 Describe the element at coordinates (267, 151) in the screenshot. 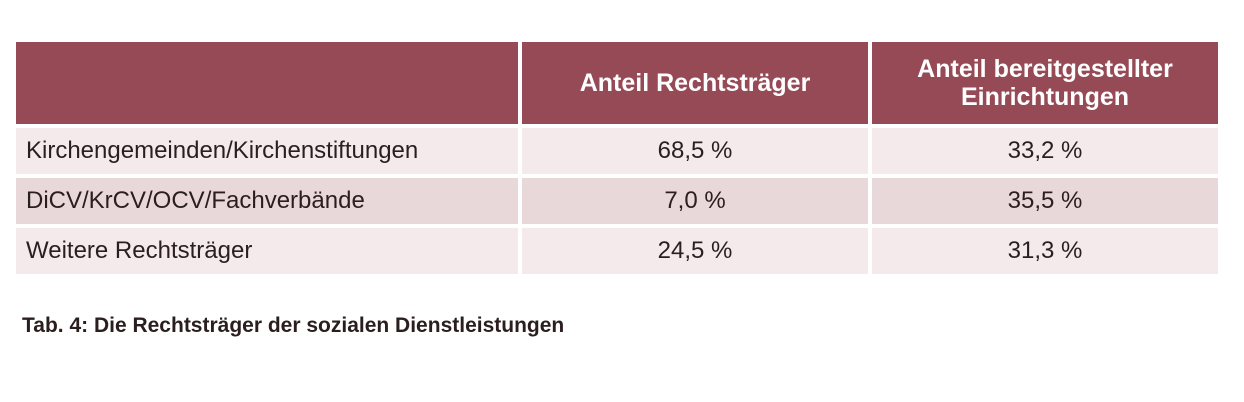

I see `row-label: Kirchengemeinden/Kirchenstiftungen` at that location.